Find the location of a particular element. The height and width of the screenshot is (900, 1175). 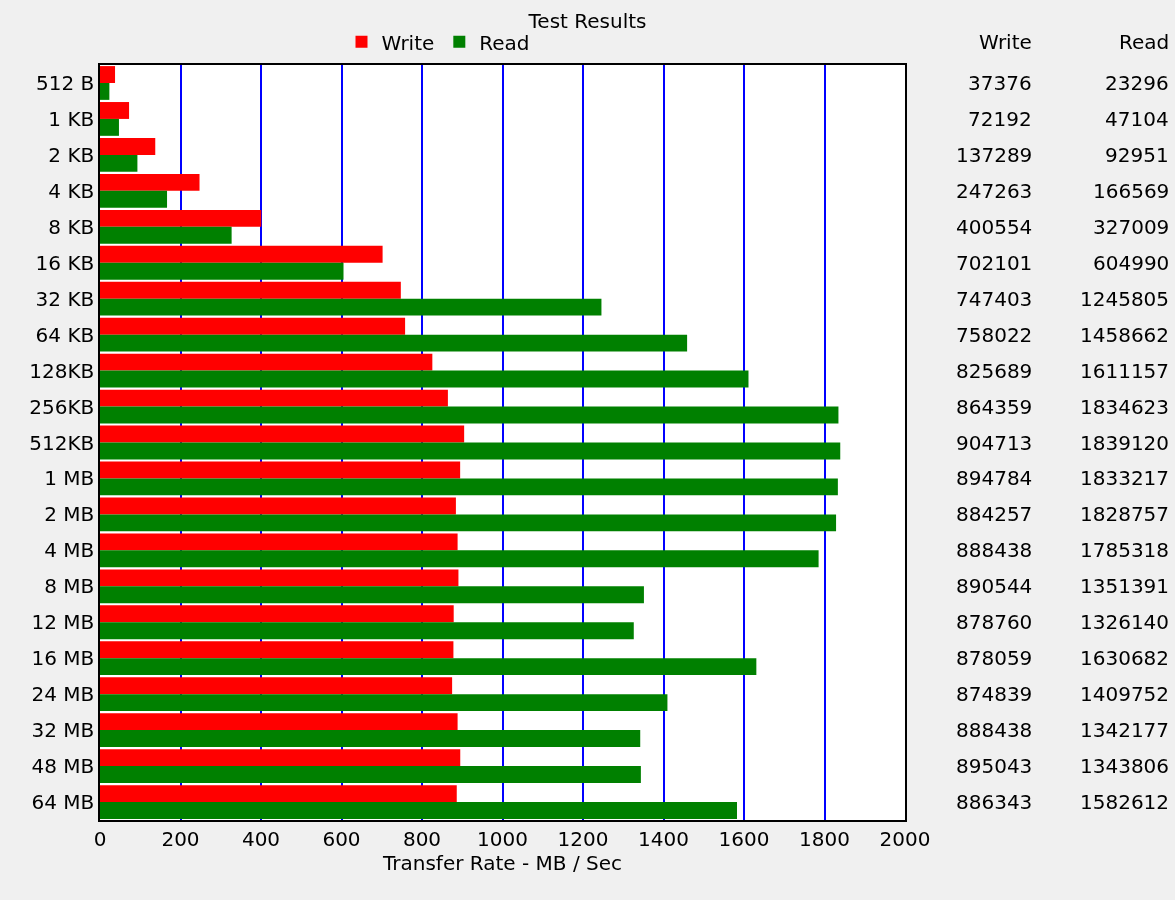

text: 37376 is located at coordinates (1000, 83).